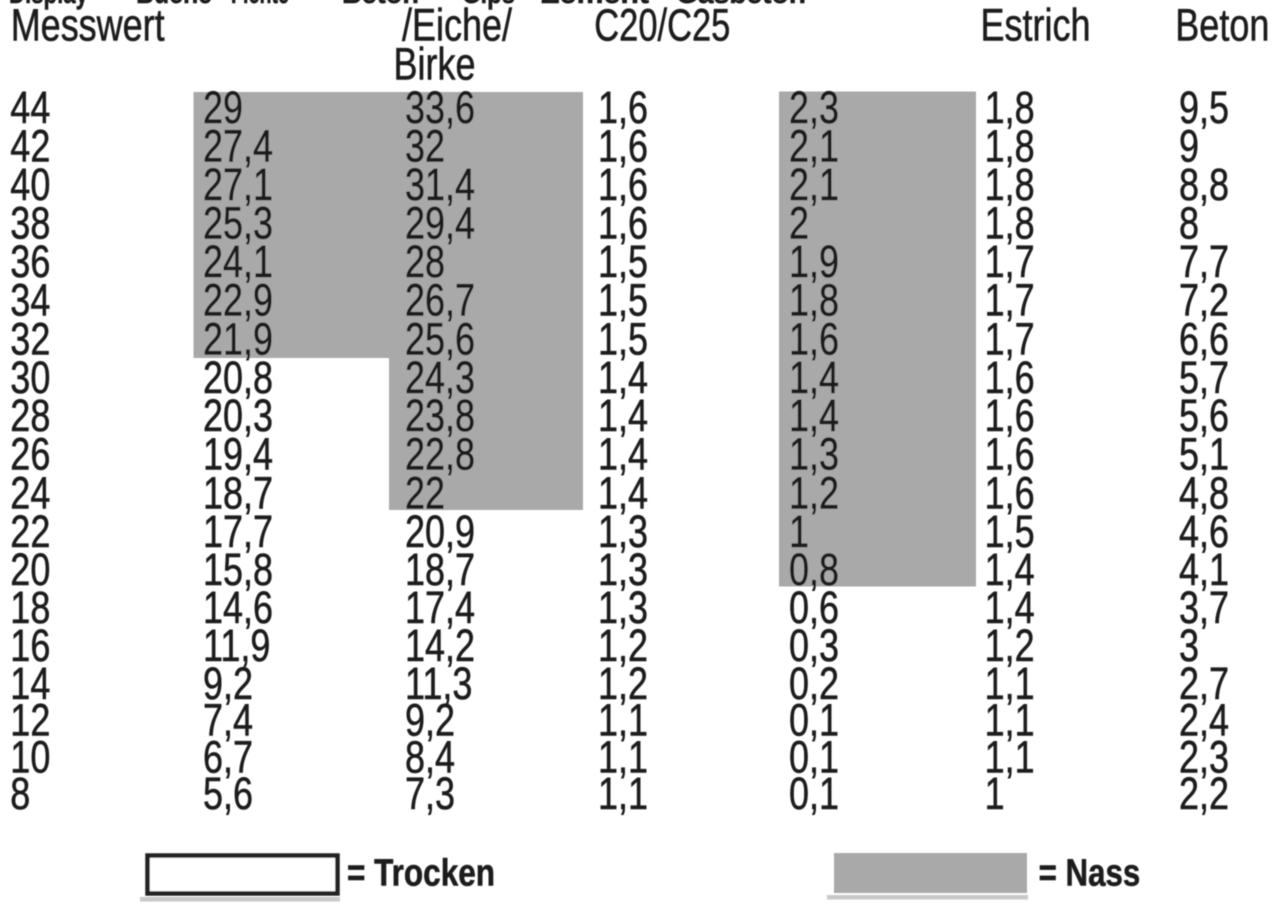 Image resolution: width=1273 pixels, height=904 pixels. I want to click on svg-text: 22,9, so click(238, 300).